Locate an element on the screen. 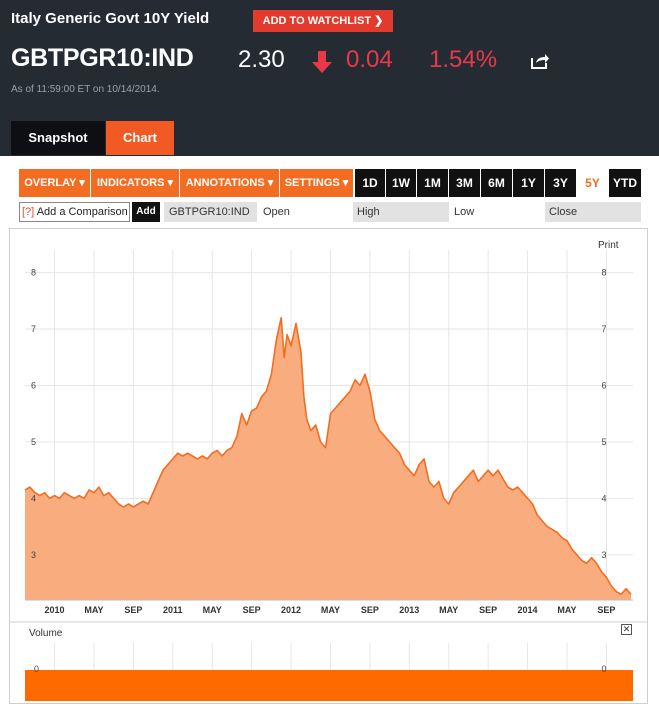  as-of-timestamp: As of 11:59:00 ET on 10/14/2014. is located at coordinates (85, 89).